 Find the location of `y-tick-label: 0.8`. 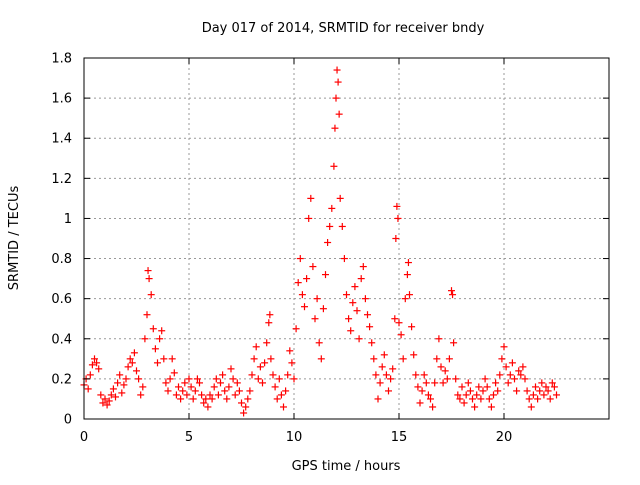

y-tick-label: 0.8 is located at coordinates (61, 259).